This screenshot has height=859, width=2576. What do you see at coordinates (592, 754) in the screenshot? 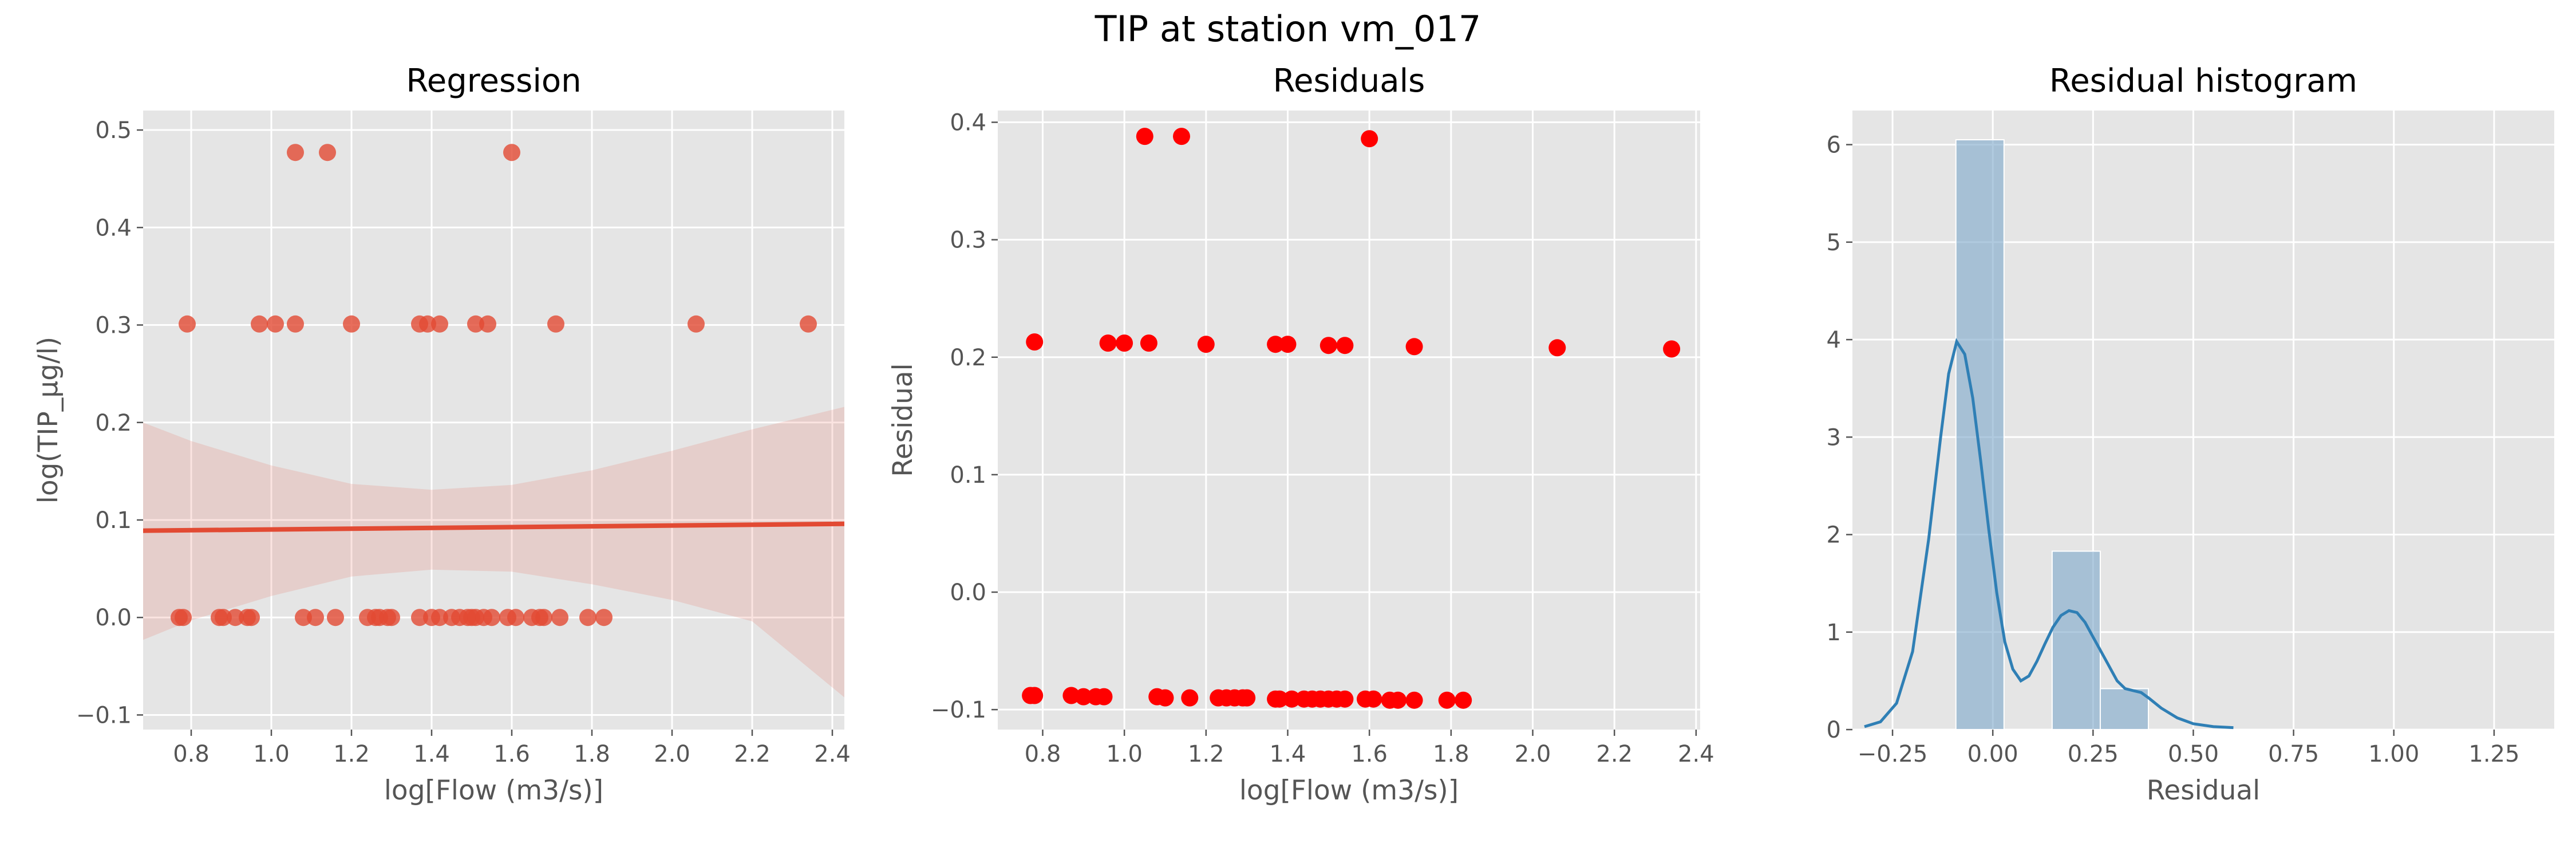
I see `regression-x-tick-label: 1.8` at bounding box center [592, 754].